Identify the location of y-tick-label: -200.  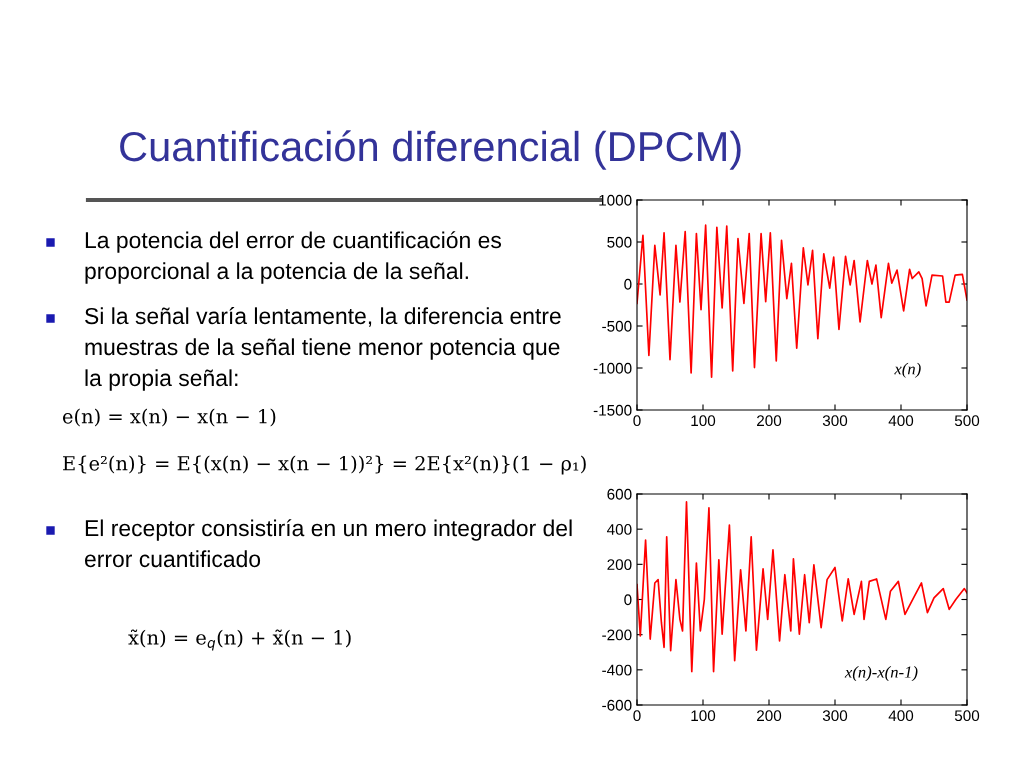
(617, 635).